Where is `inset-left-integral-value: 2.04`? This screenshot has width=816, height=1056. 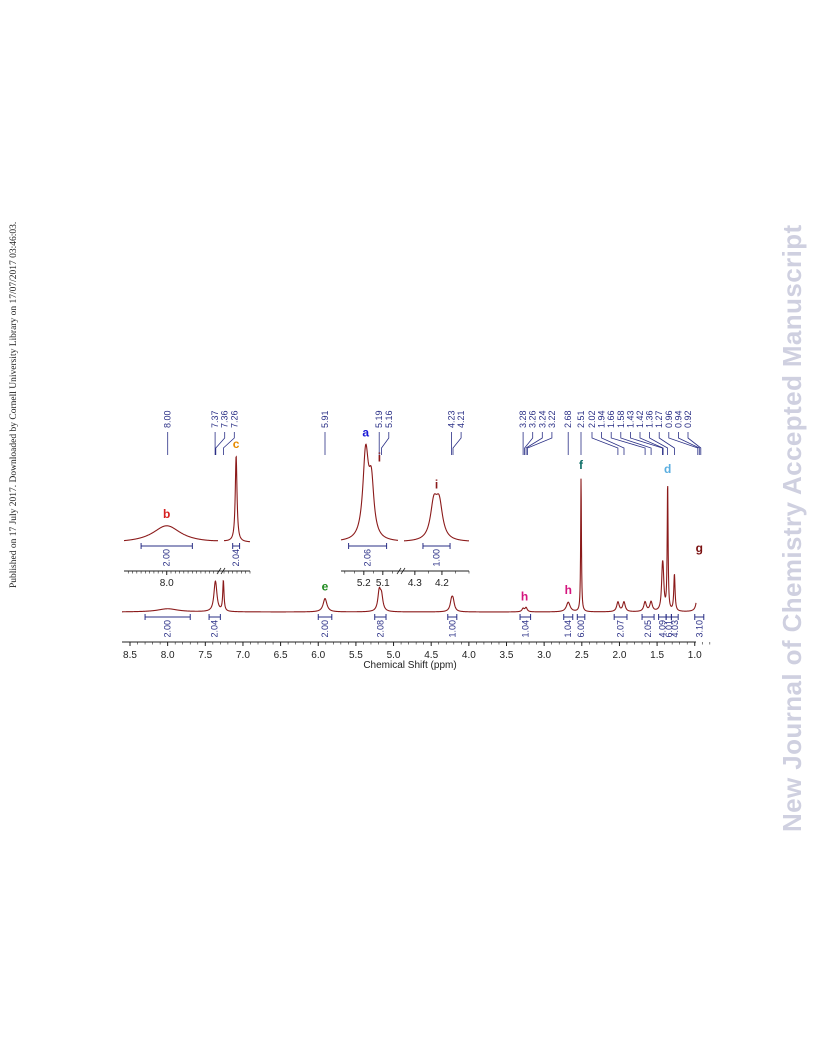
inset-left-integral-value: 2.04 is located at coordinates (236, 558).